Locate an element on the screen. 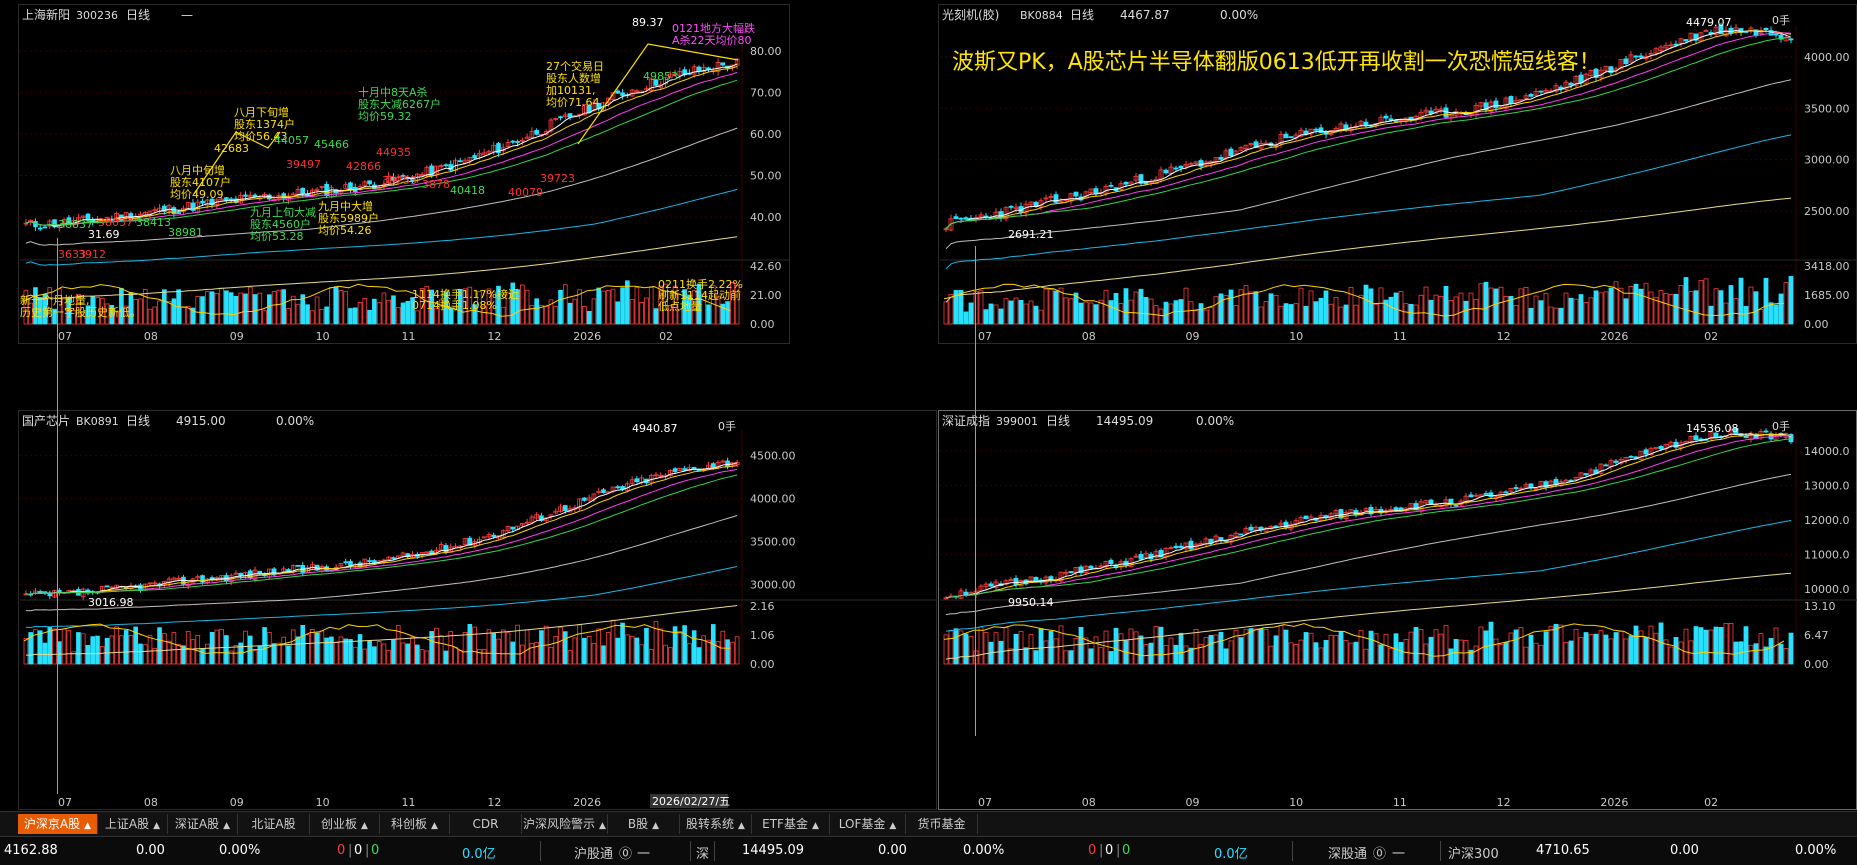  ma60-line is located at coordinates (1368, 164).